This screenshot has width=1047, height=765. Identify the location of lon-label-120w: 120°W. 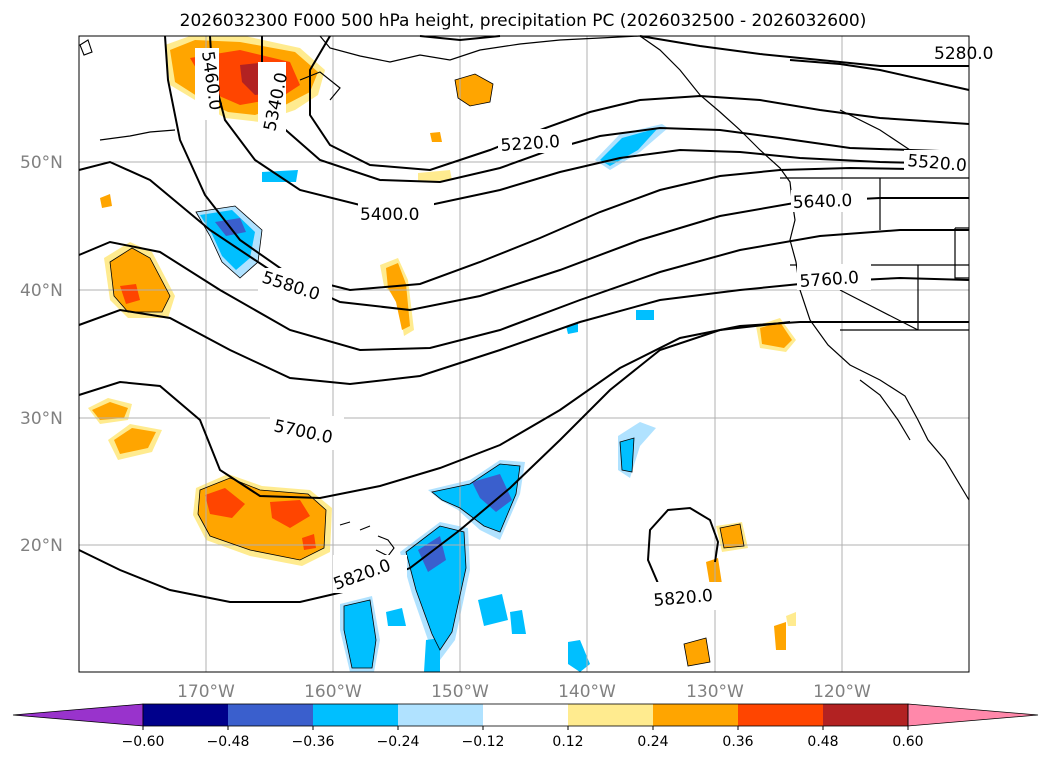
(842, 692).